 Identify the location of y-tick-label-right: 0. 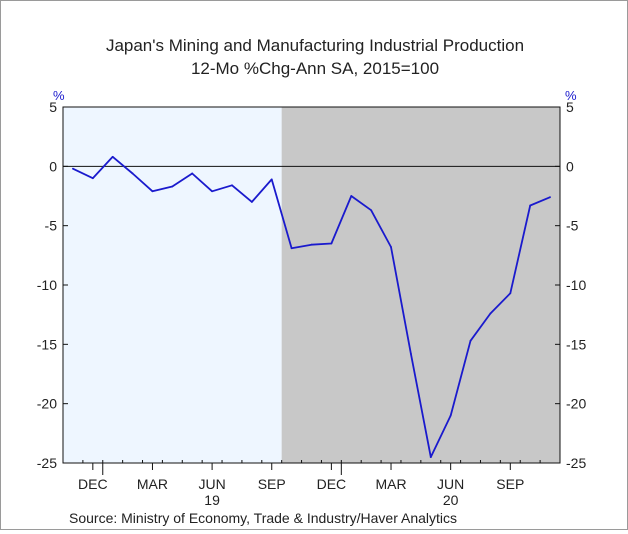
(570, 166).